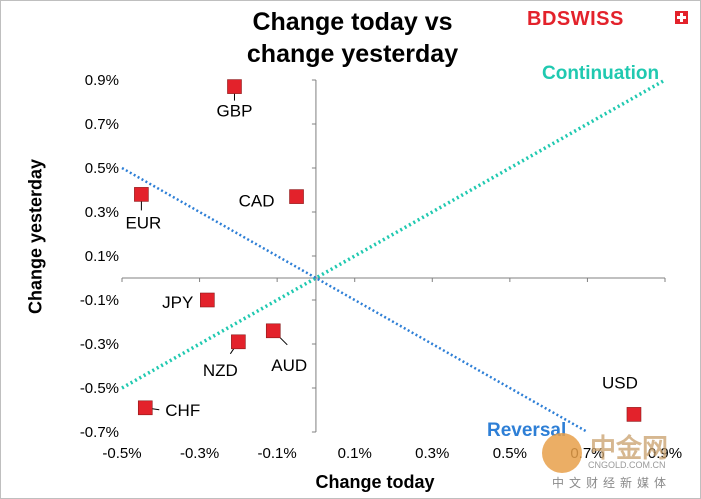  What do you see at coordinates (277, 453) in the screenshot?
I see `x-tick-label: -0.1%` at bounding box center [277, 453].